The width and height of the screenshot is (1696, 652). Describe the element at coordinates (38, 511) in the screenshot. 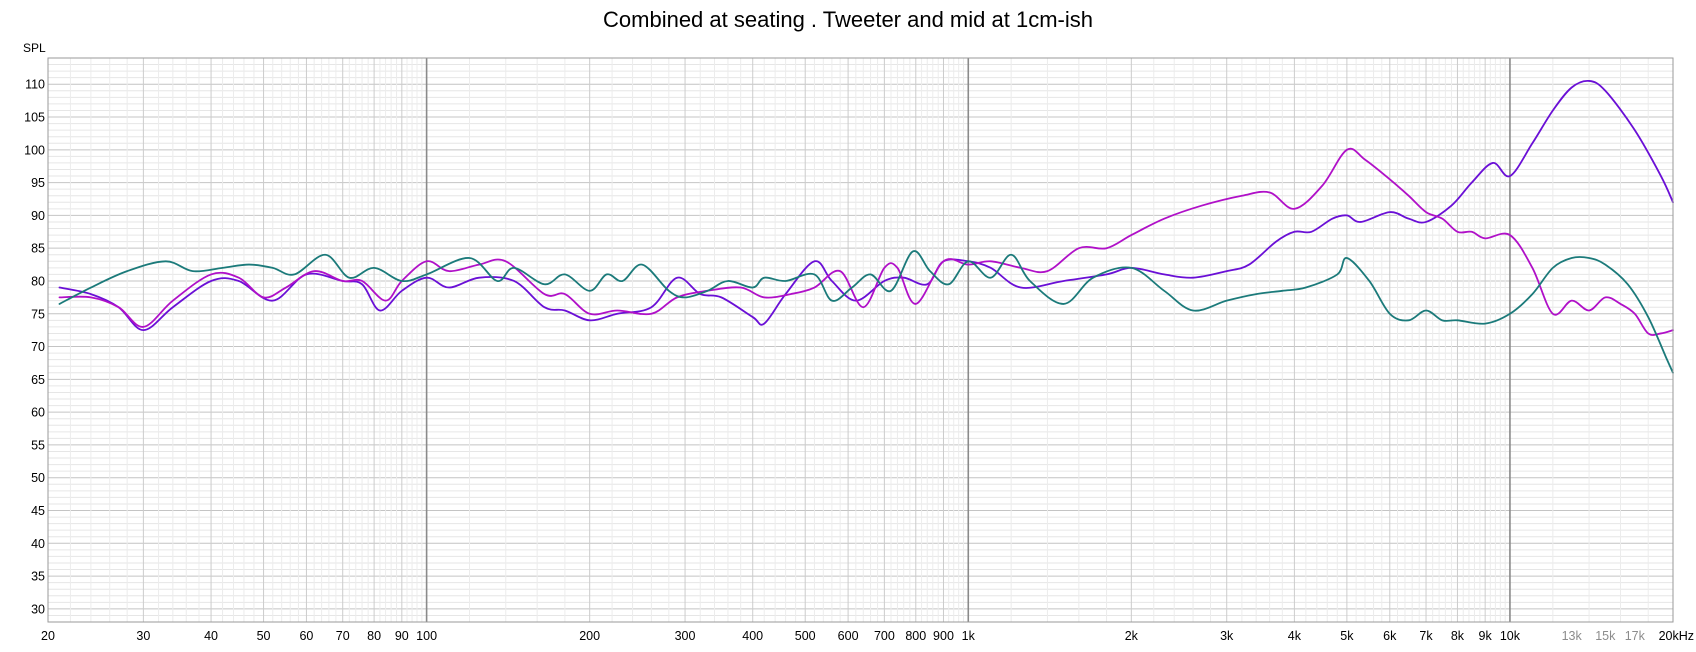

I see `y-tick-label: 45` at that location.